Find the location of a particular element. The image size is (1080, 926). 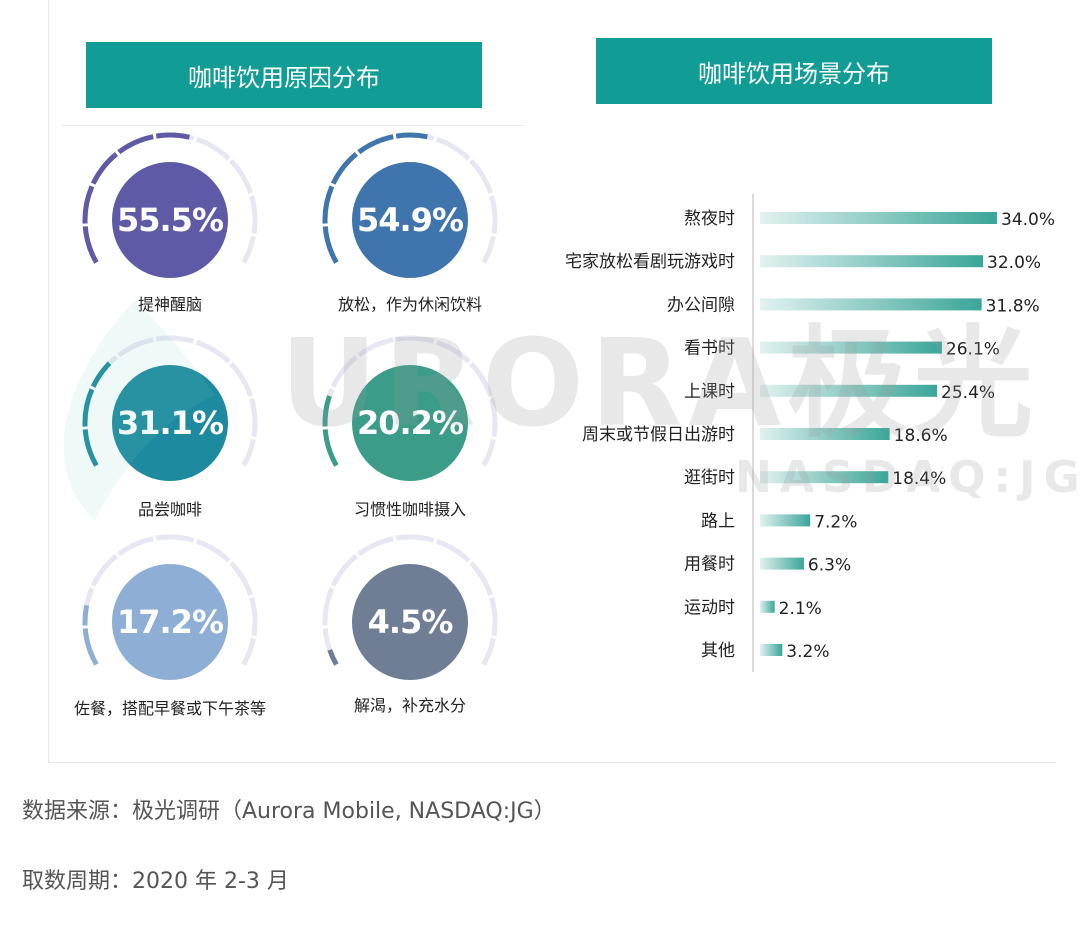

bar-category-label: 运动时 is located at coordinates (709, 608).